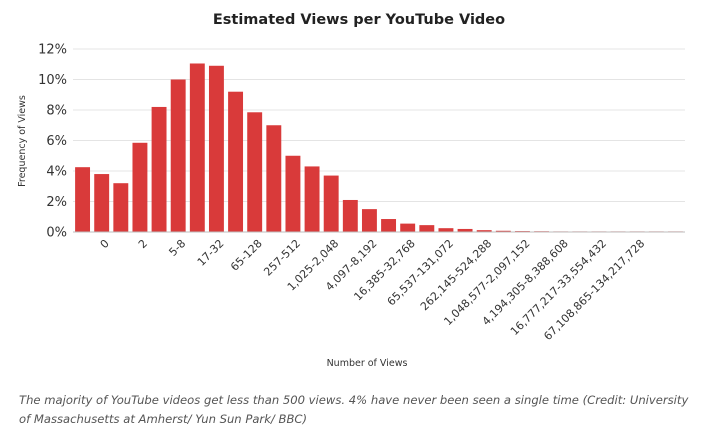 The image size is (701, 430). I want to click on y-tick-label: 0%, so click(56, 233).